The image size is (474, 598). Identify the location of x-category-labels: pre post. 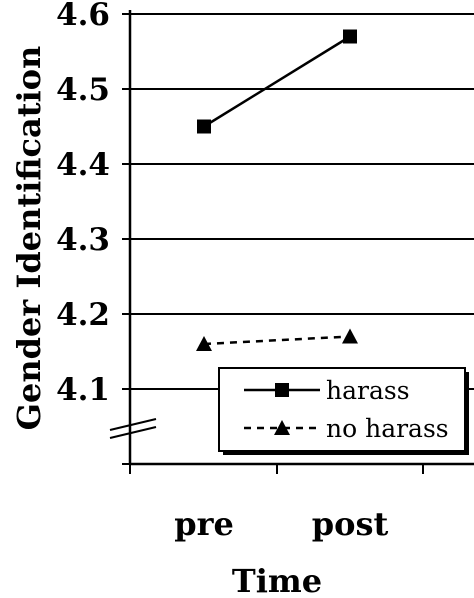
(281, 524).